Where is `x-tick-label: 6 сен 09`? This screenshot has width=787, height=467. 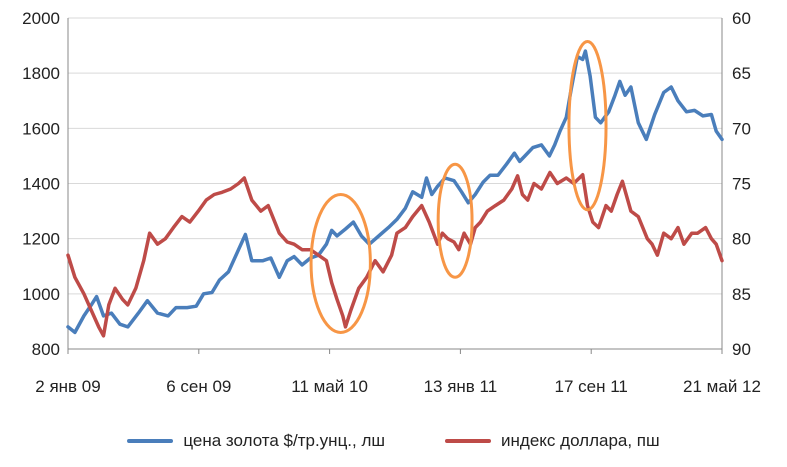
x-tick-label: 6 сен 09 is located at coordinates (198, 386).